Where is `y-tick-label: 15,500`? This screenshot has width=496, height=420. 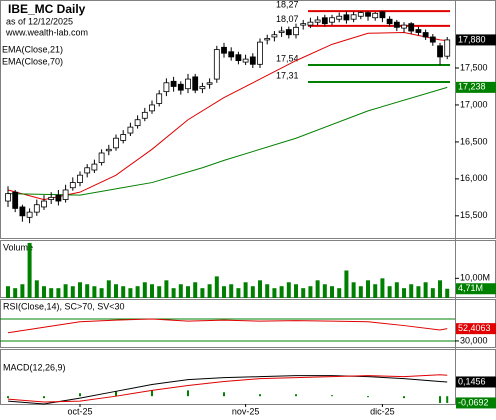
y-tick-label: 15,500 is located at coordinates (474, 215).